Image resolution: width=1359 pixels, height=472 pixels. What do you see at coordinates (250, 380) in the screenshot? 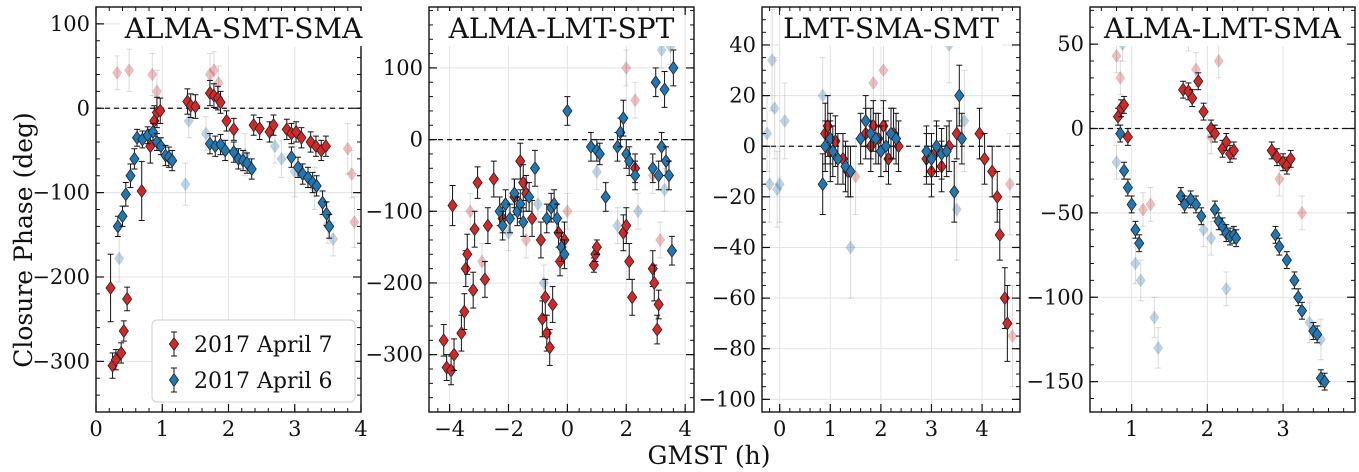
I see `legend-entry: 2017 April 6` at bounding box center [250, 380].